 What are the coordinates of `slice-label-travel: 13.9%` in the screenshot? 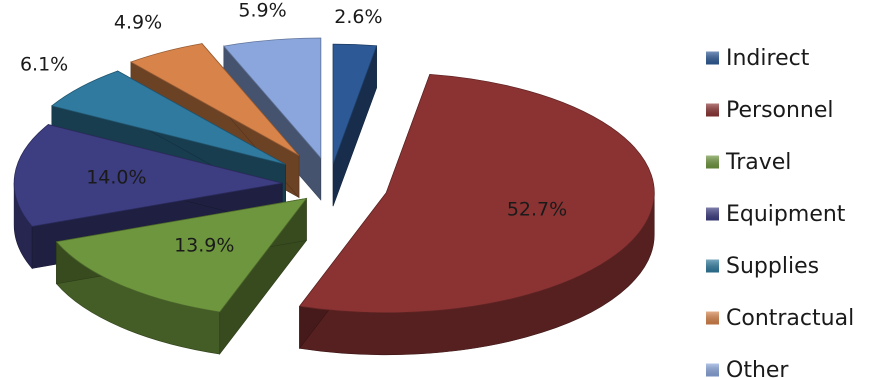 It's located at (204, 246).